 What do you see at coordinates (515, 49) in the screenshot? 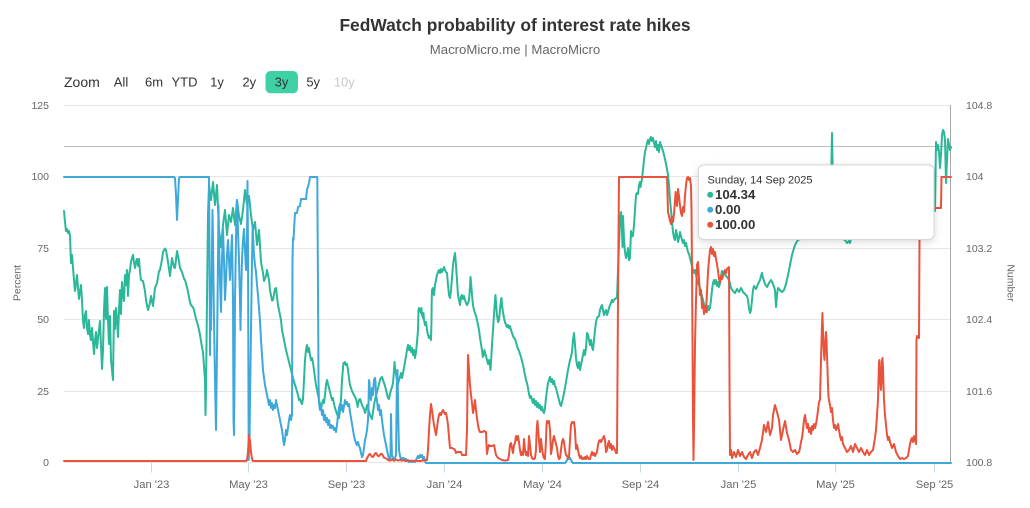
I see `svg-text: MacroMicro.me | MacroMicro` at bounding box center [515, 49].